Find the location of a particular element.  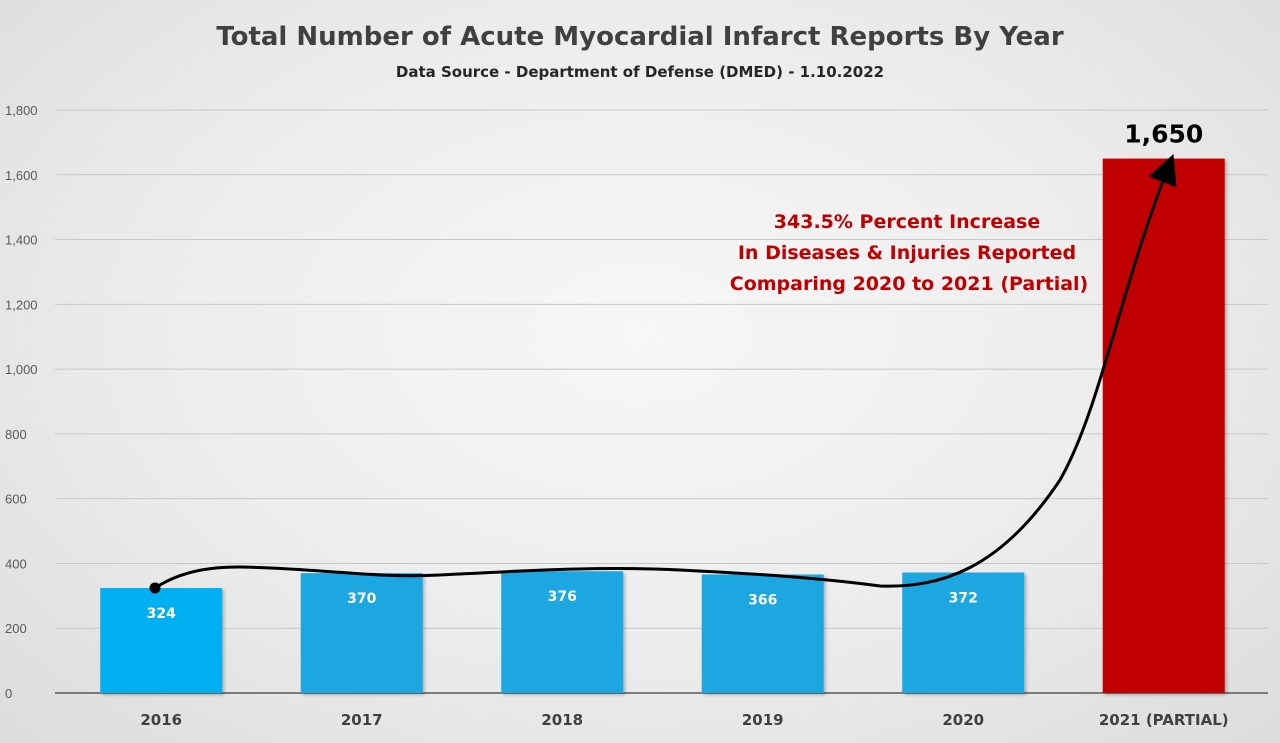

y-tick-label: 1,400 is located at coordinates (21, 240).